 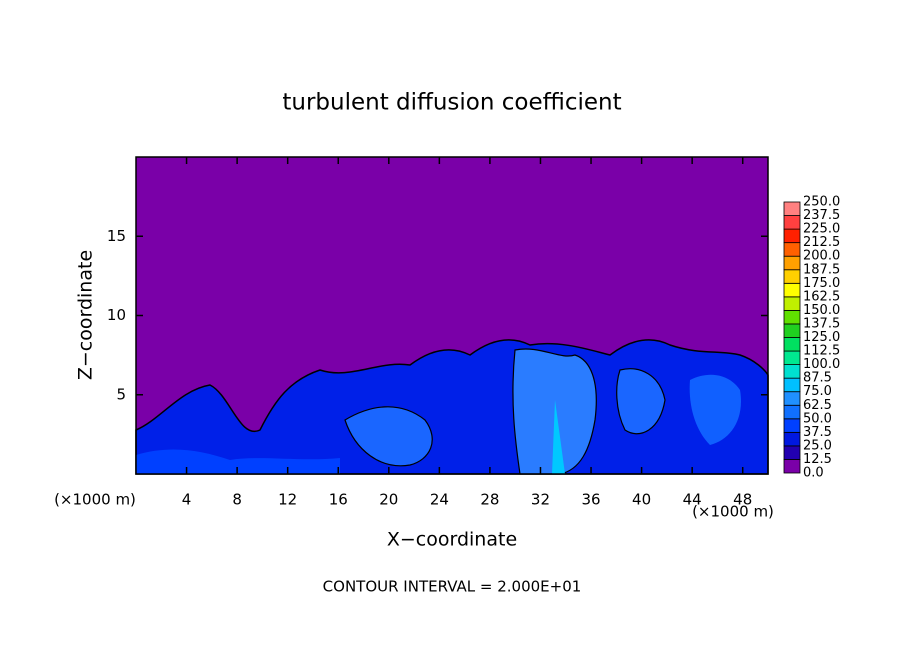 What do you see at coordinates (821, 229) in the screenshot?
I see `colorbar-label: 225.0` at bounding box center [821, 229].